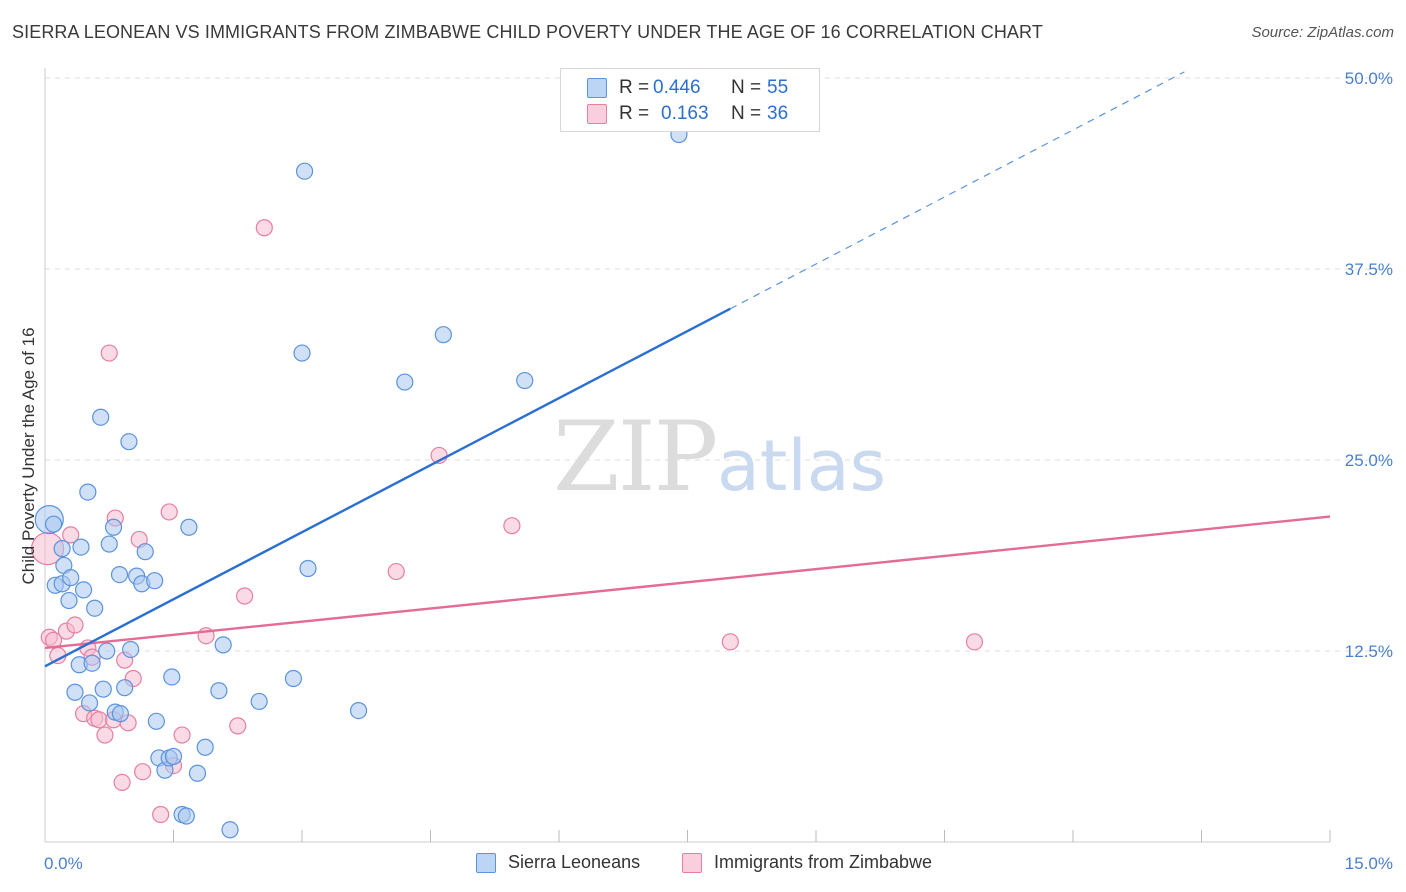  I want to click on legend-n-value: 55, so click(778, 87).